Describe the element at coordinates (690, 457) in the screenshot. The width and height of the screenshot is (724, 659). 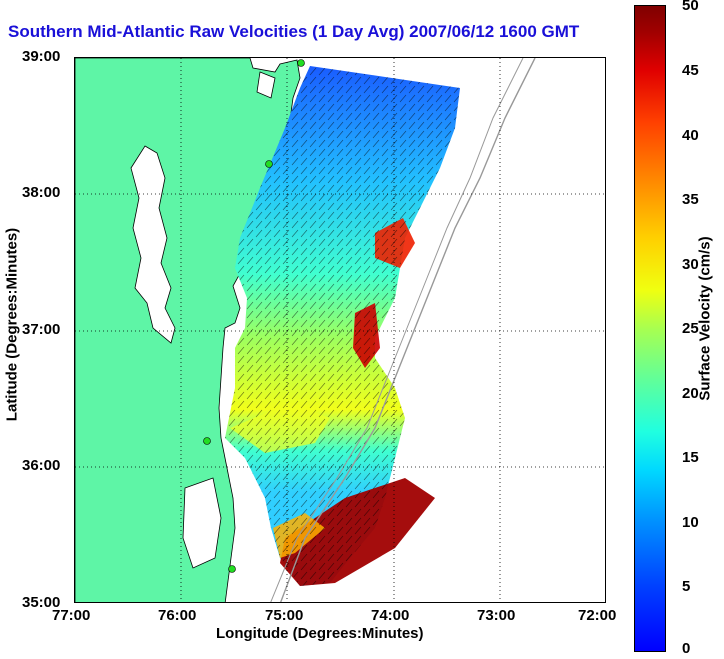
I see `colorbar-tick: 15` at that location.